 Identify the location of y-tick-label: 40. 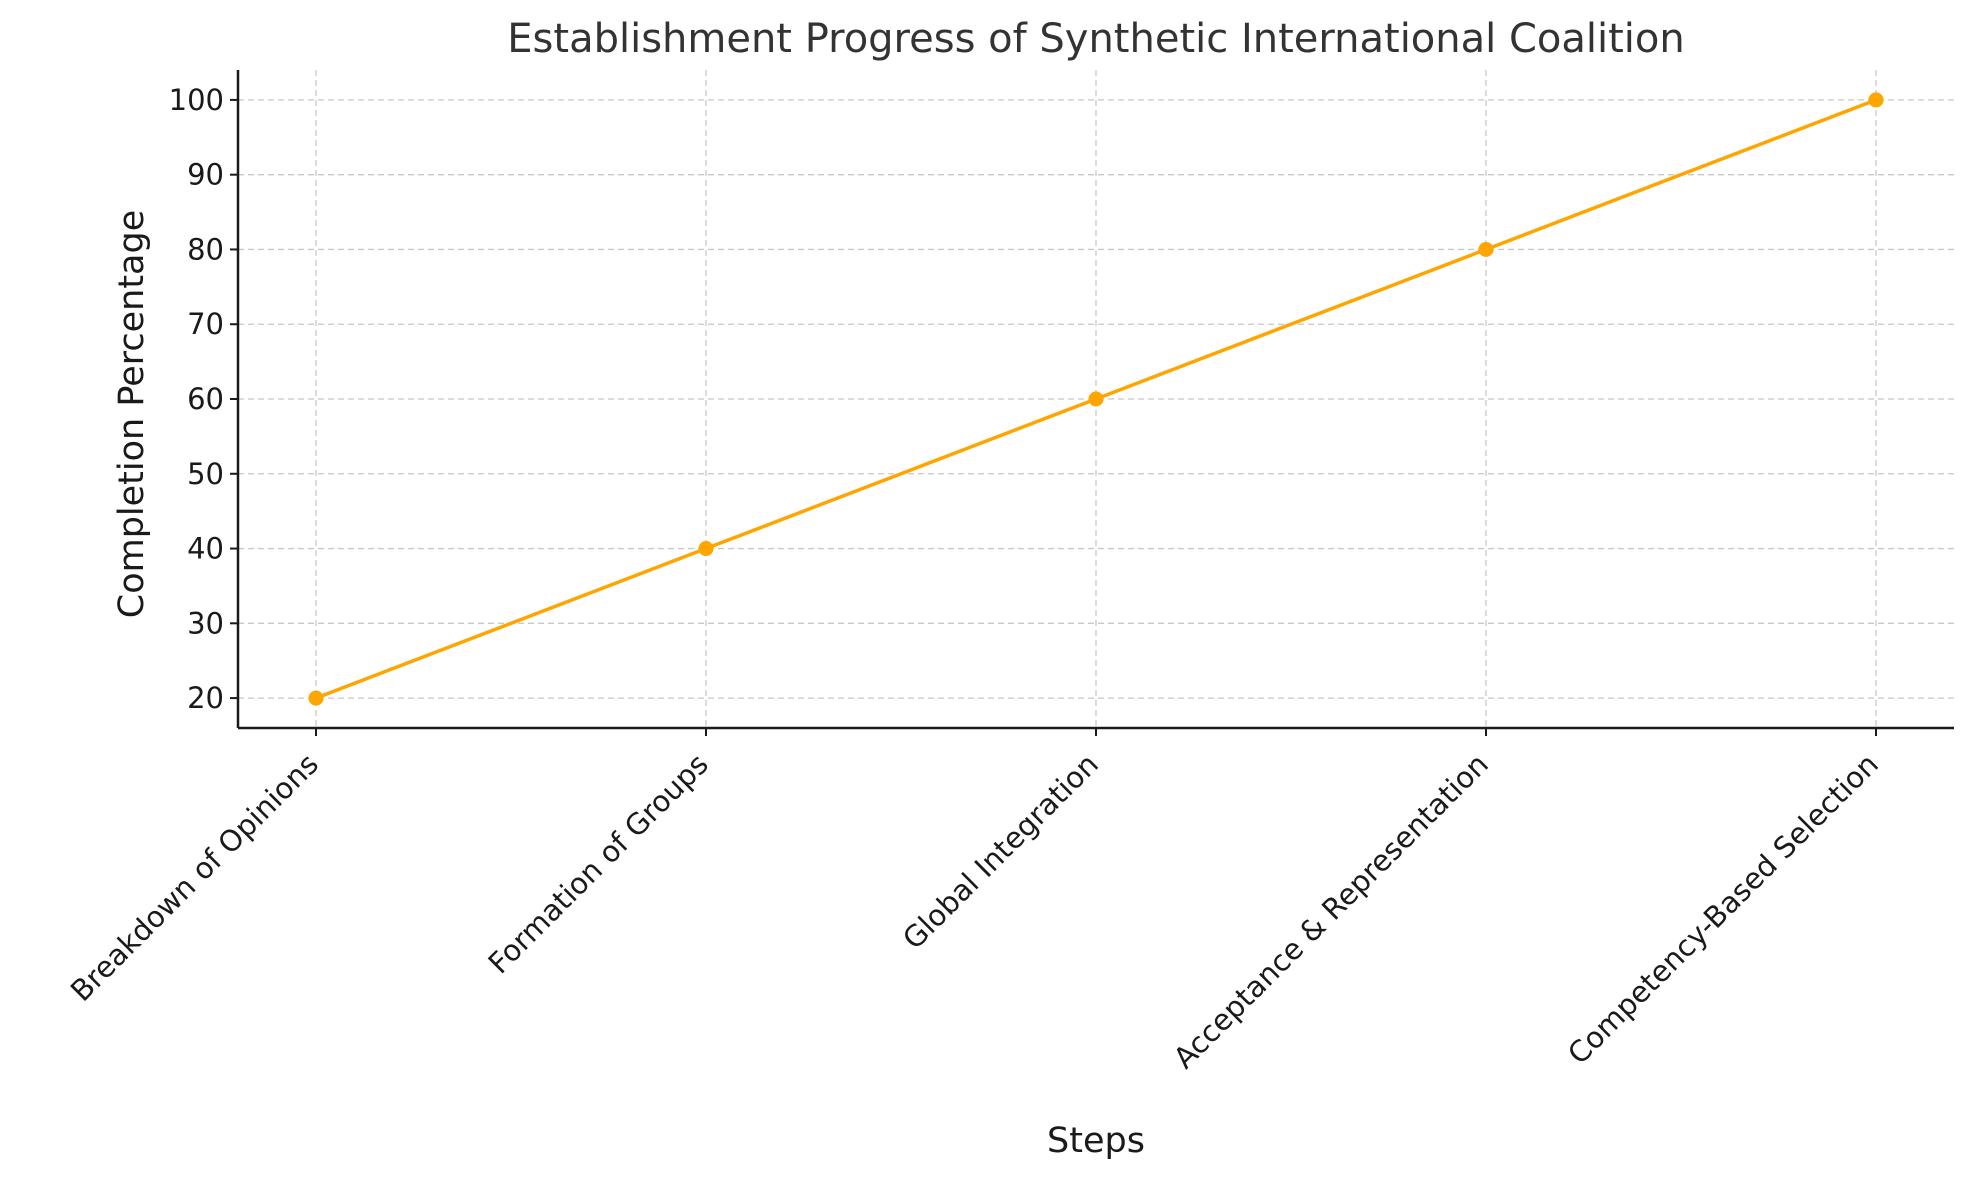
(205, 549).